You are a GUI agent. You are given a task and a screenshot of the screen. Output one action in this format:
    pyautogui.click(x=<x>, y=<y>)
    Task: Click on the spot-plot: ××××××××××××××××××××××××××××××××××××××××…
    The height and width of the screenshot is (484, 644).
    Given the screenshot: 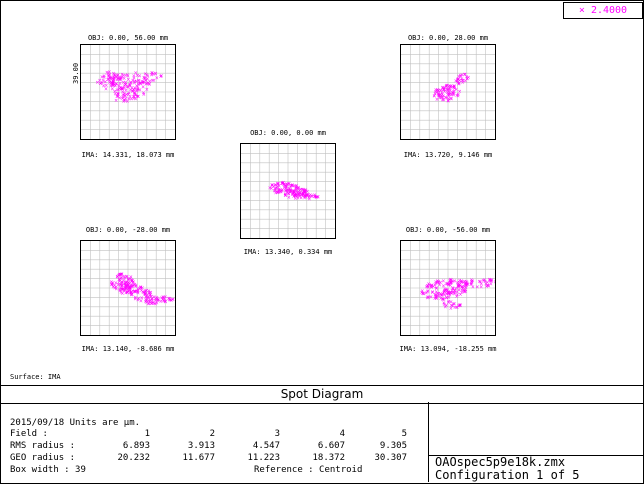 What is the action you would take?
    pyautogui.click(x=128, y=92)
    